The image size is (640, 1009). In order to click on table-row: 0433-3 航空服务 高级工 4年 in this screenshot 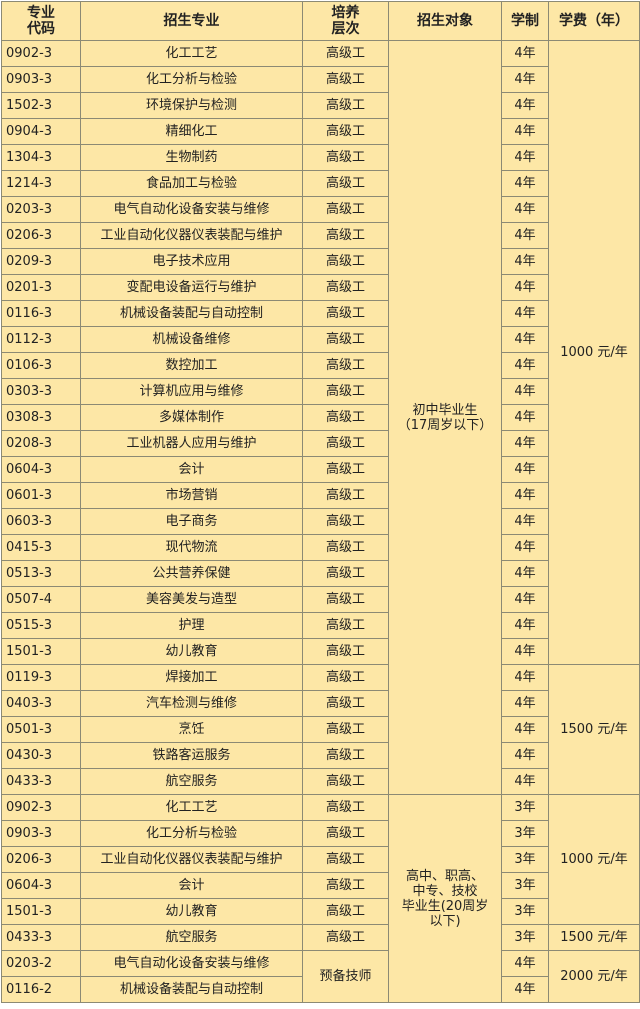, I will do `click(320, 781)`.